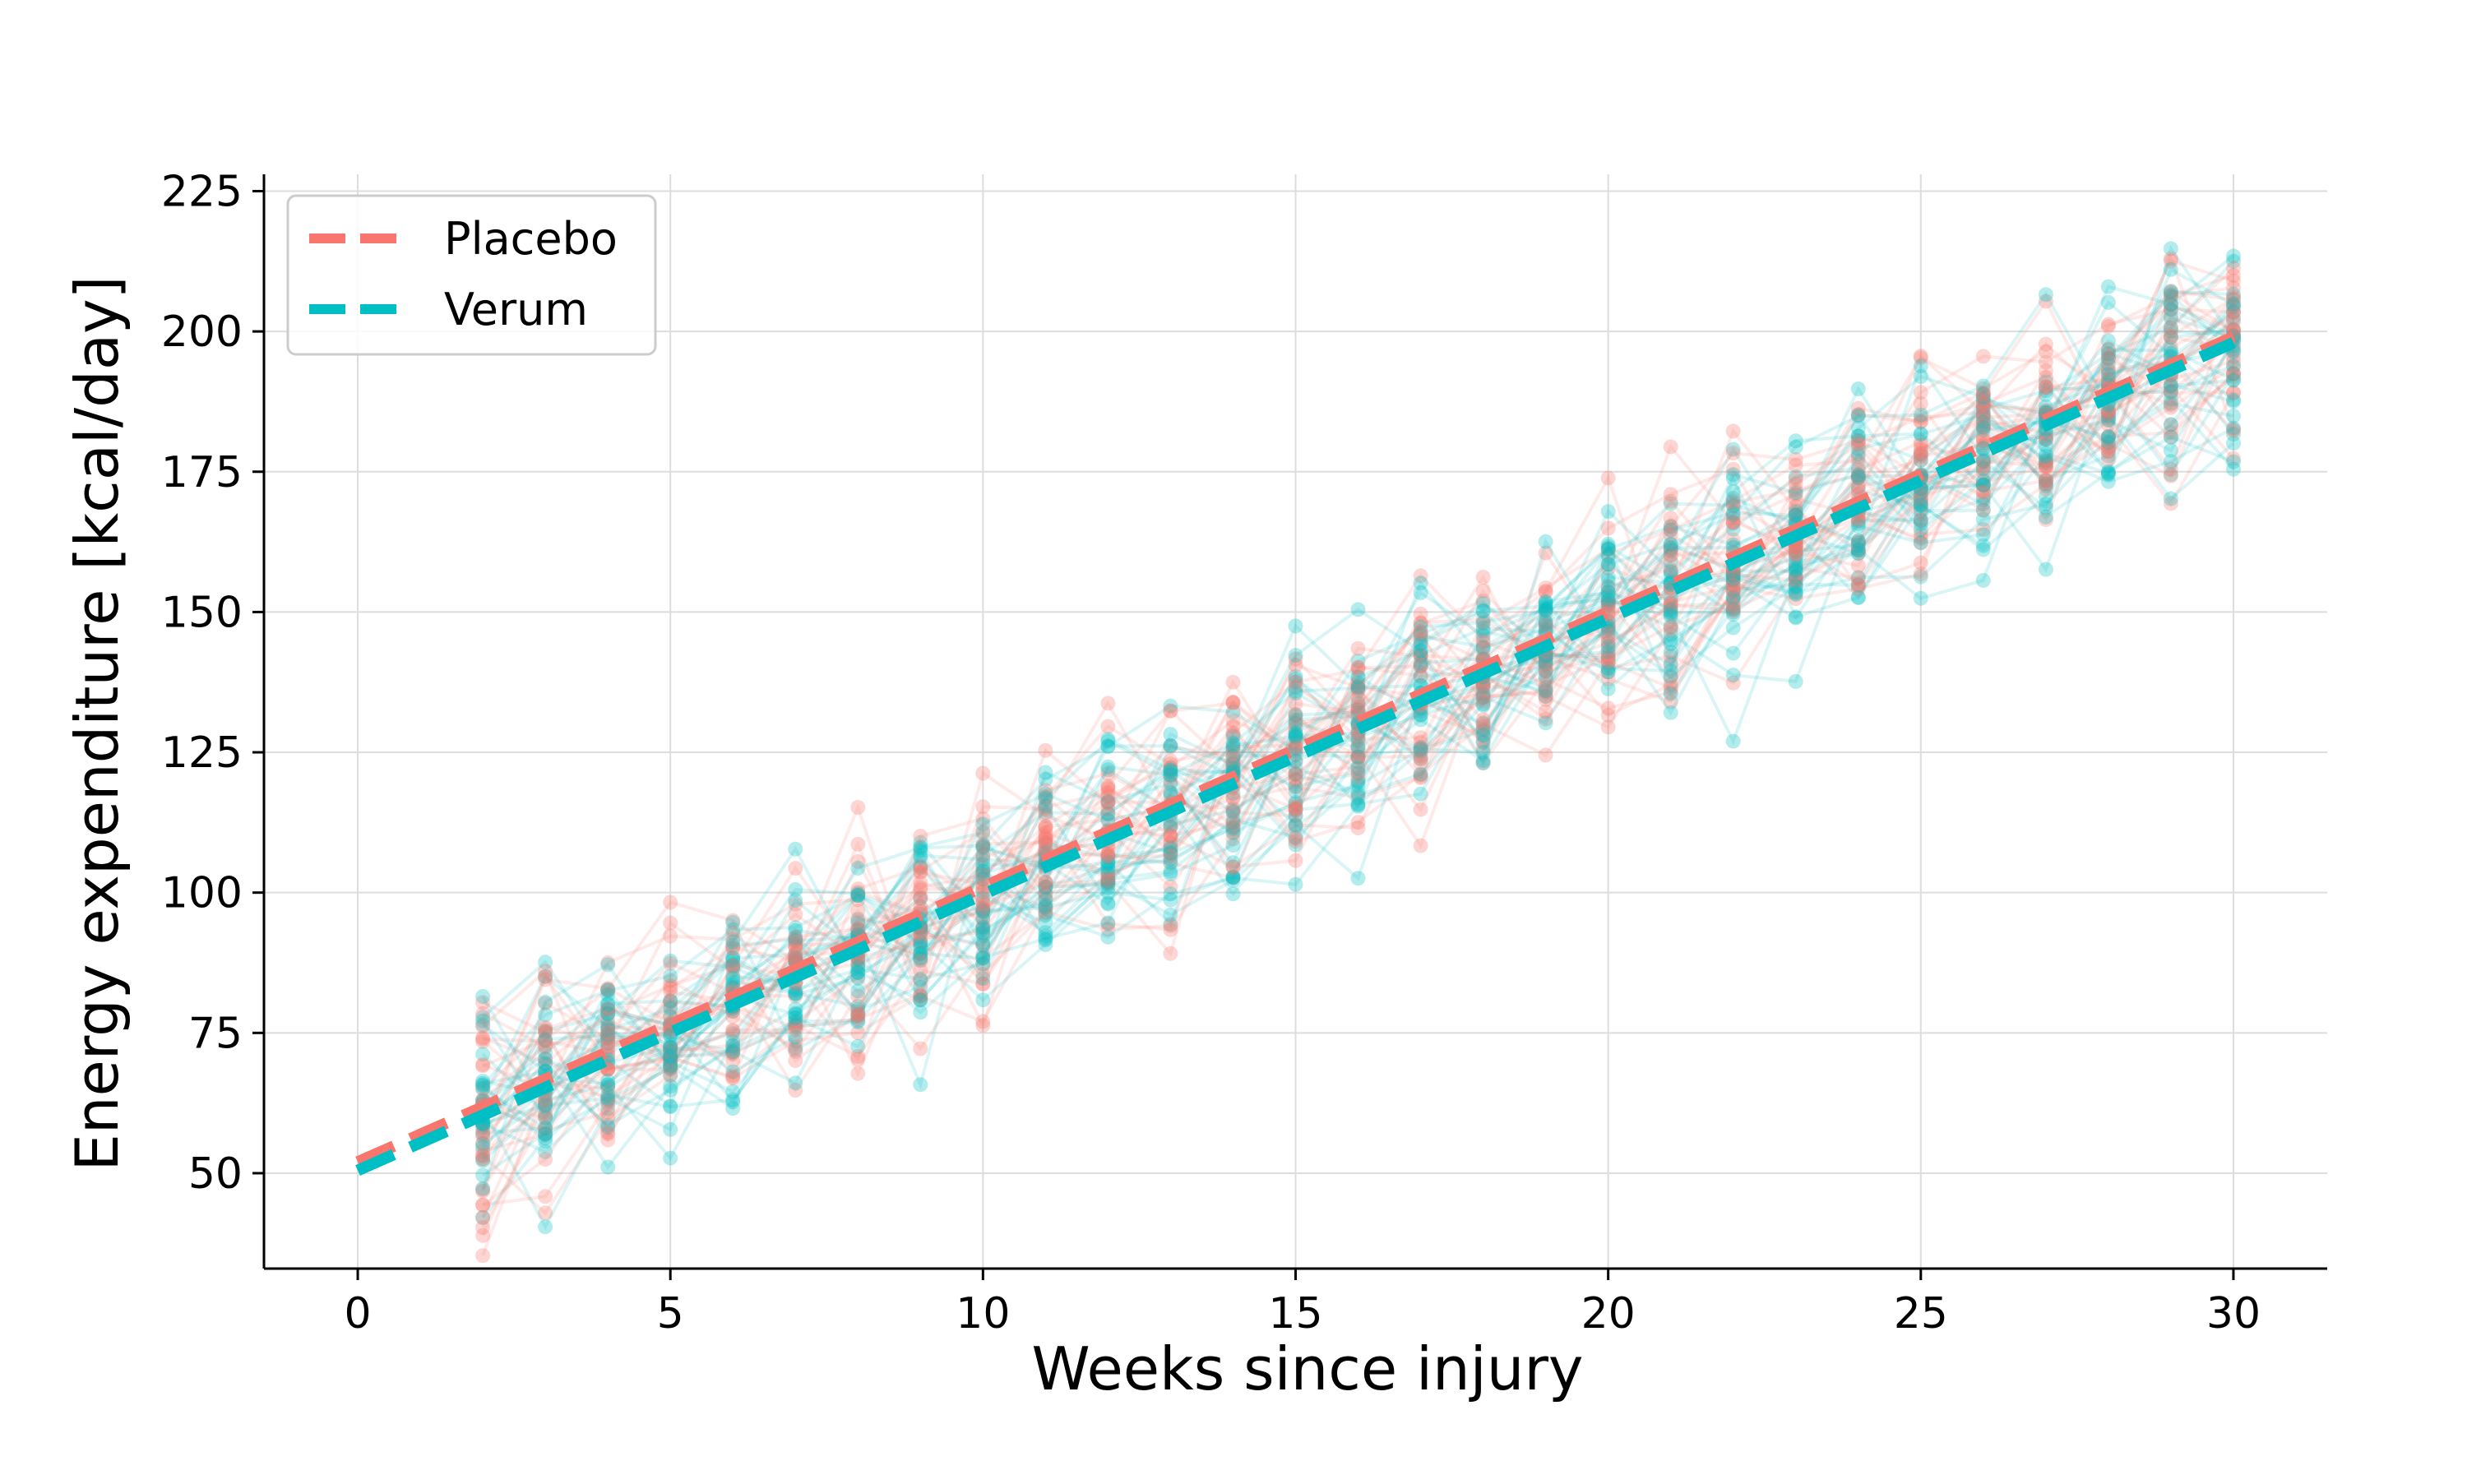  What do you see at coordinates (2234, 1314) in the screenshot?
I see `x-tick-label: 30` at bounding box center [2234, 1314].